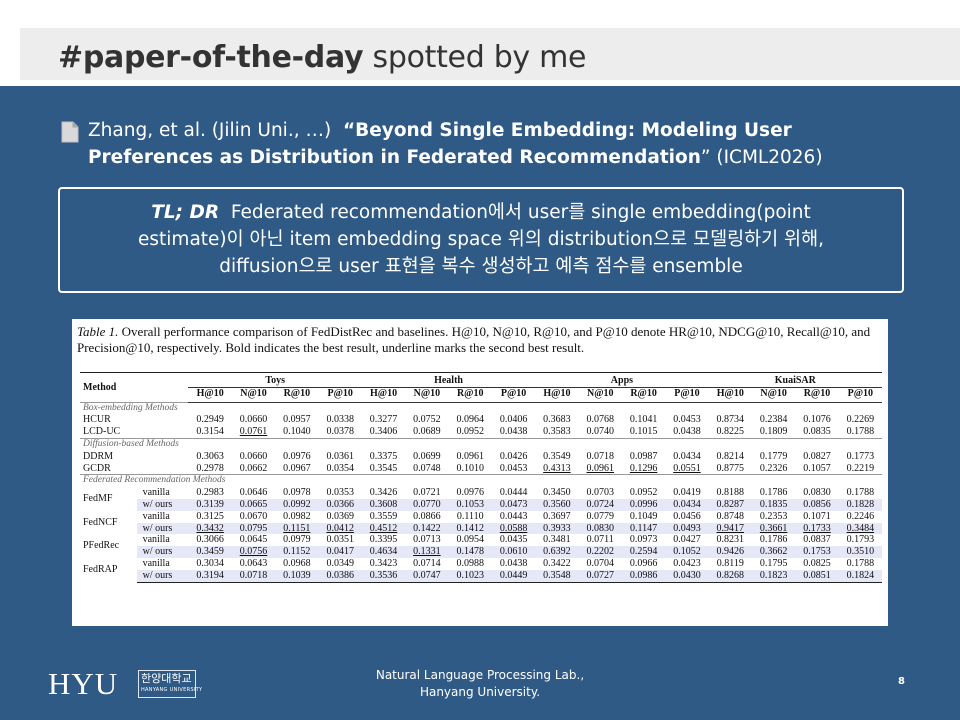 This screenshot has width=960, height=720. What do you see at coordinates (687, 516) in the screenshot?
I see `metric-value: 0.0456` at bounding box center [687, 516].